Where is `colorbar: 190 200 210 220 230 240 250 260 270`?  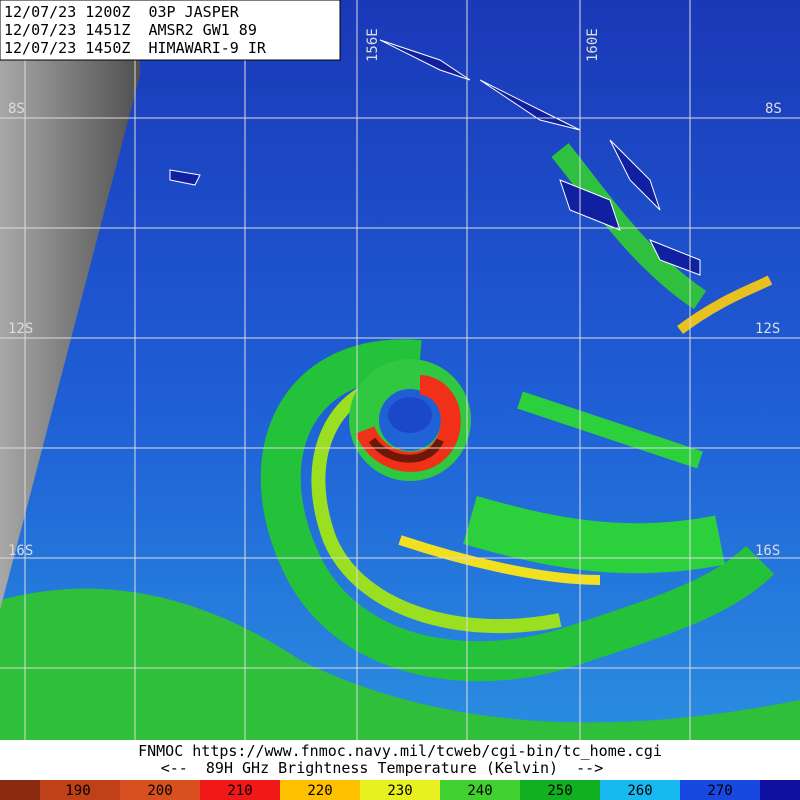
colorbar: 190 200 210 220 230 240 250 260 270 is located at coordinates (400, 790).